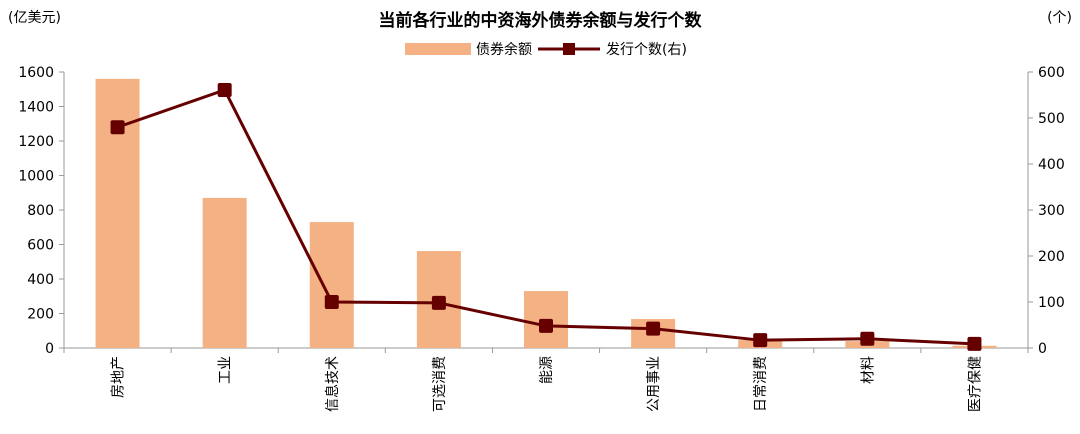 The width and height of the screenshot is (1080, 434). I want to click on x-tick-label: 医疗保健, so click(975, 384).